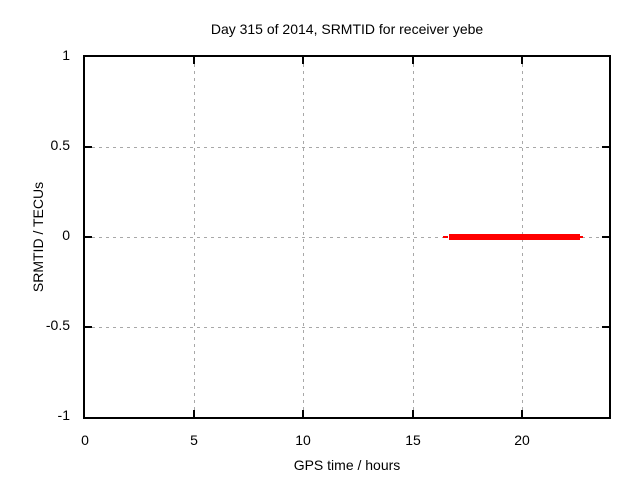 The height and width of the screenshot is (480, 640). What do you see at coordinates (347, 465) in the screenshot?
I see `x-axis-label: GPS time / hours` at bounding box center [347, 465].